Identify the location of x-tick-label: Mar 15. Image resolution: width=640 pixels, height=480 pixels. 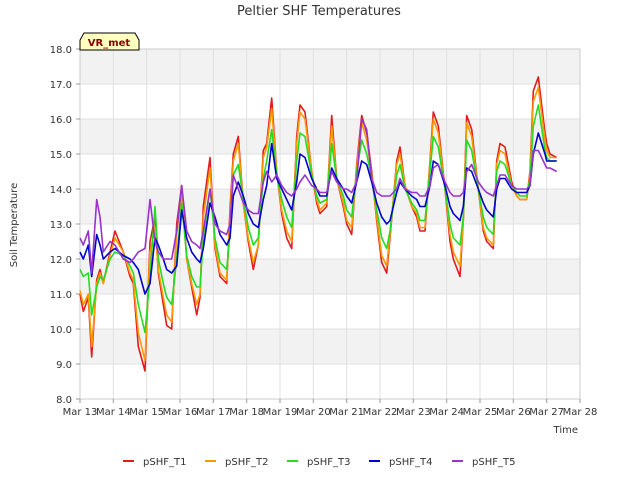
(146, 412).